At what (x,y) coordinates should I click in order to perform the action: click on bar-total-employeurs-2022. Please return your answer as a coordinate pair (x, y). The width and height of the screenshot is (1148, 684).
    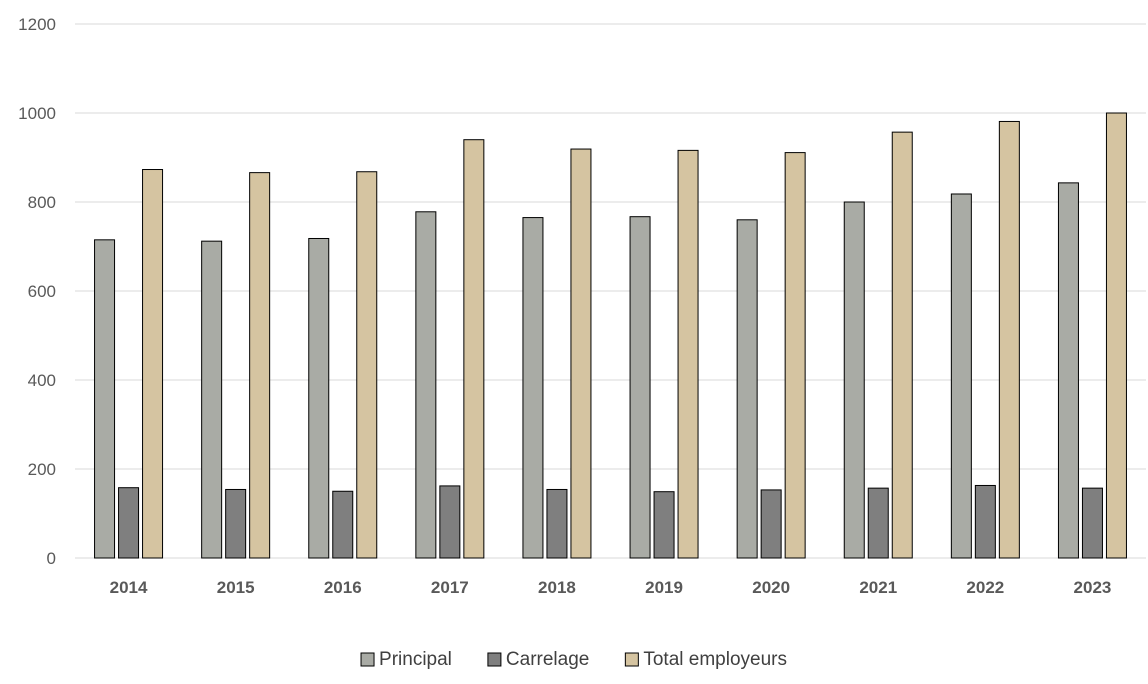
    Looking at the image, I should click on (1009, 339).